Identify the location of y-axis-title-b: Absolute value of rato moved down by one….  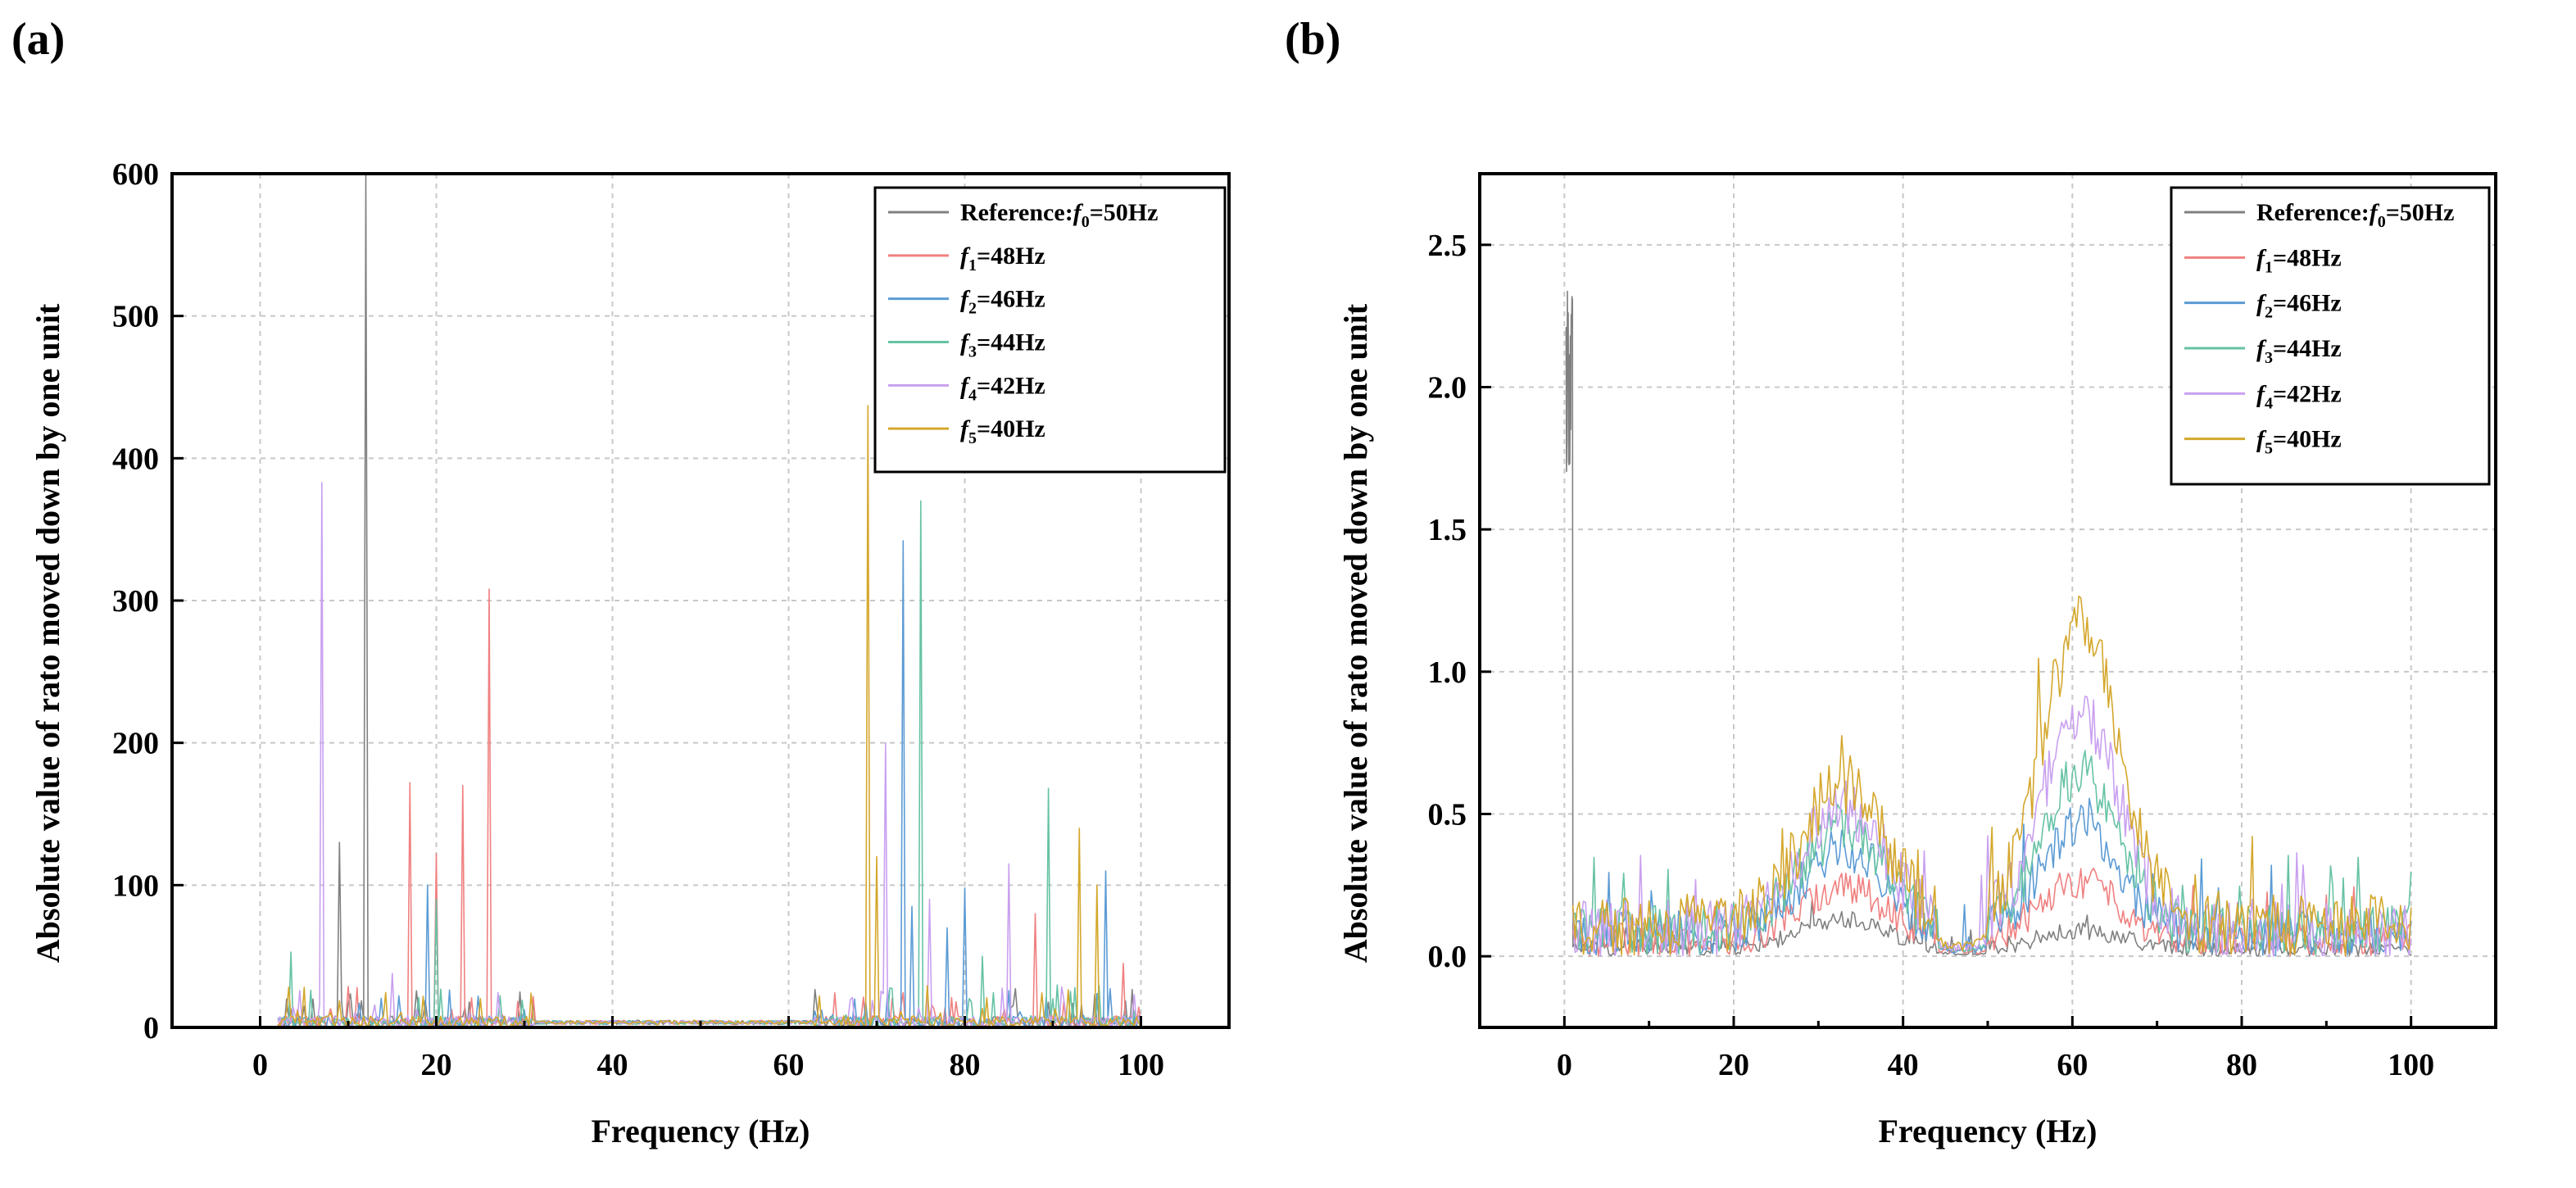
(1355, 633).